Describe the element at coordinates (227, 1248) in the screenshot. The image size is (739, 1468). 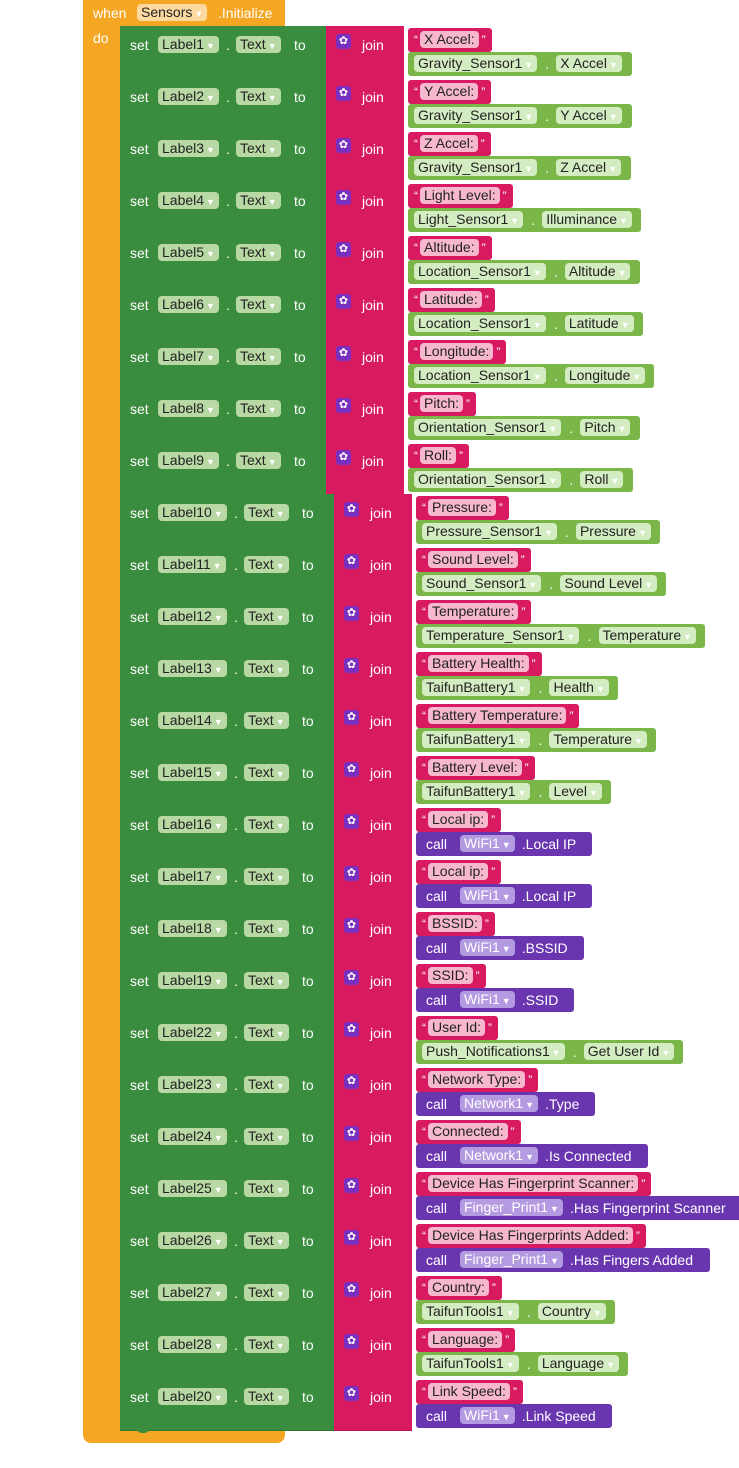
I see `set-property-block: set Label26 ▼ . Text ▼ to` at that location.